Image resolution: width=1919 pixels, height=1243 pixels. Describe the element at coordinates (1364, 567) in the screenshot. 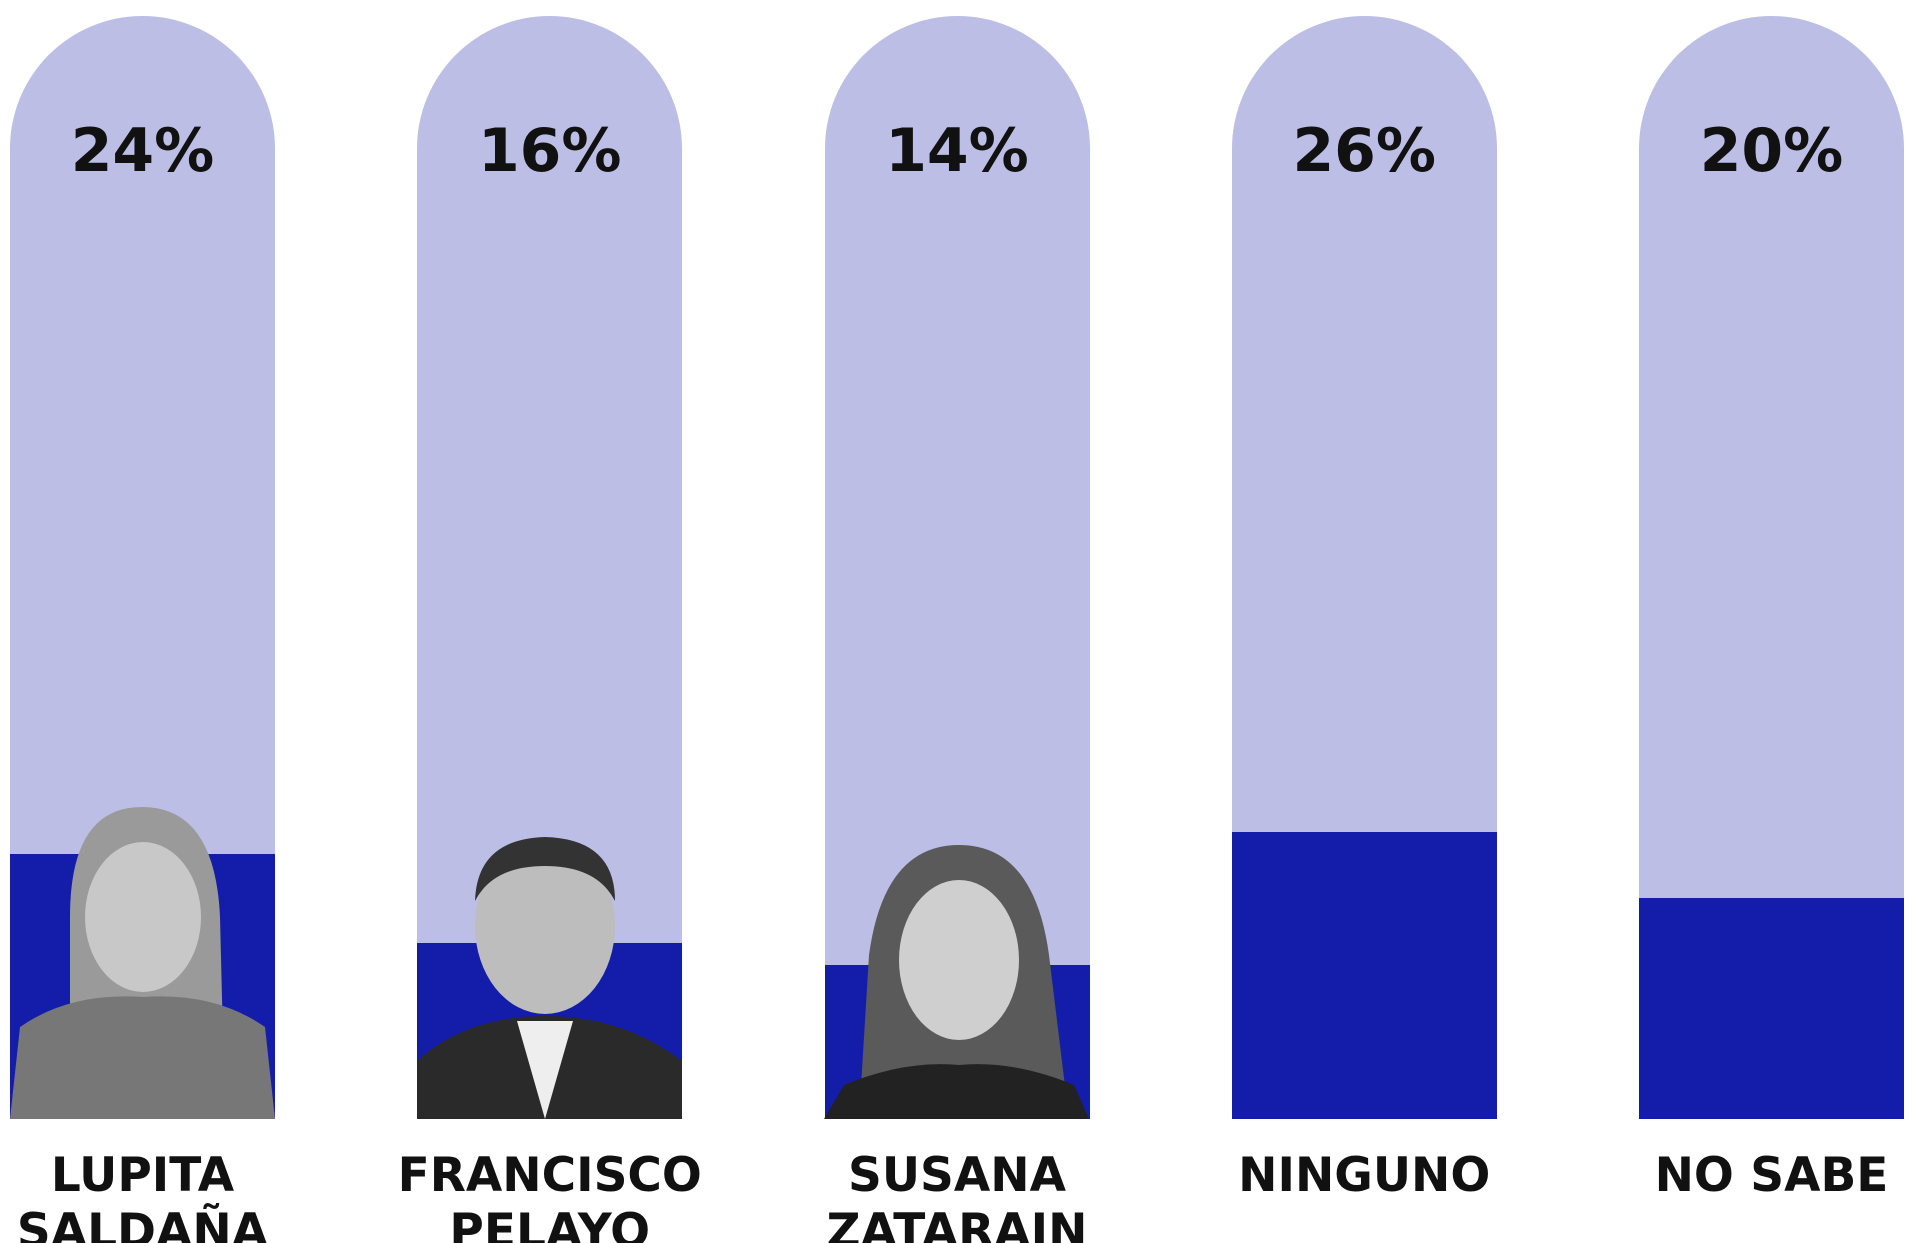

I see `bar-track: 26%` at that location.